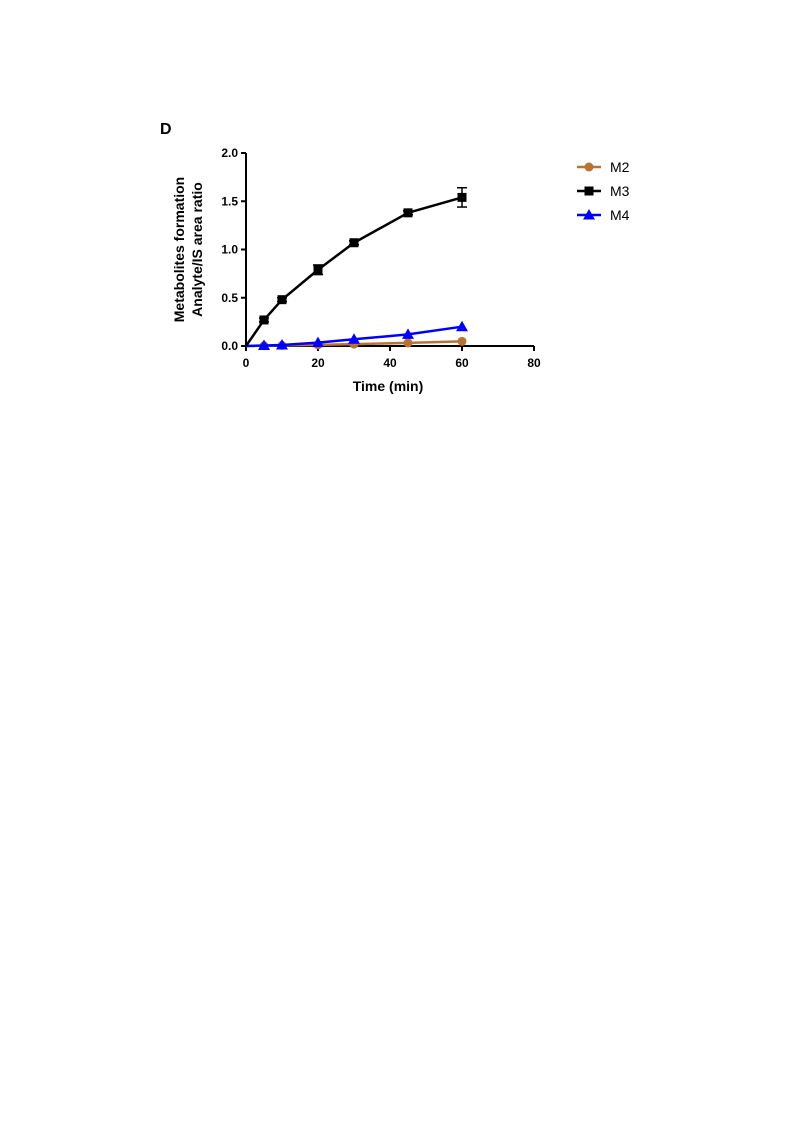 This screenshot has width=793, height=1121. I want to click on x-tick-label: 0, so click(246, 363).